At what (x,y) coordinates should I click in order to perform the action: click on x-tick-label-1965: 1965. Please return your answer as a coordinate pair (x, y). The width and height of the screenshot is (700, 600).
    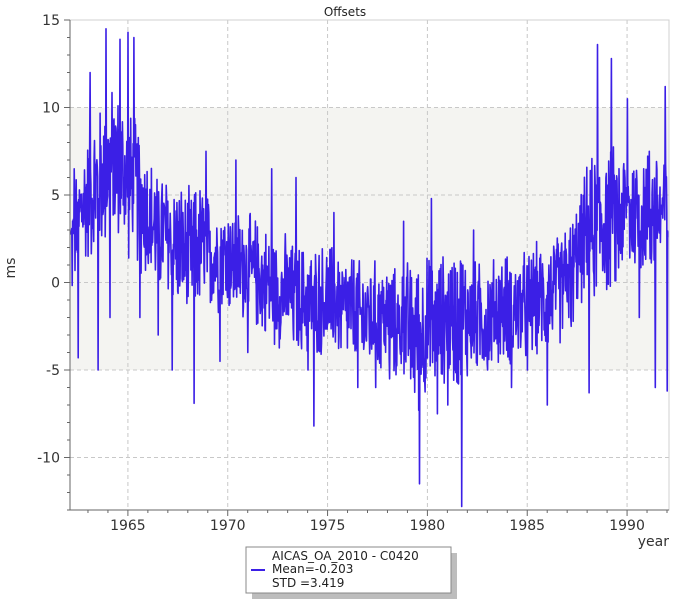
    Looking at the image, I should click on (128, 526).